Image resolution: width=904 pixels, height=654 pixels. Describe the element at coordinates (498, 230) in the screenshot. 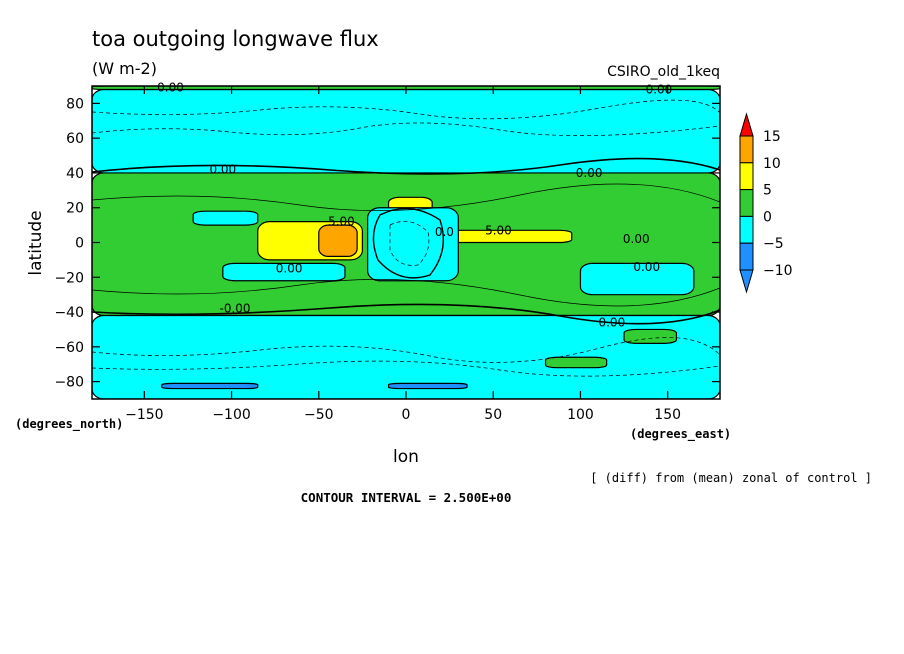

I see `contour-label-5: 5.00` at that location.